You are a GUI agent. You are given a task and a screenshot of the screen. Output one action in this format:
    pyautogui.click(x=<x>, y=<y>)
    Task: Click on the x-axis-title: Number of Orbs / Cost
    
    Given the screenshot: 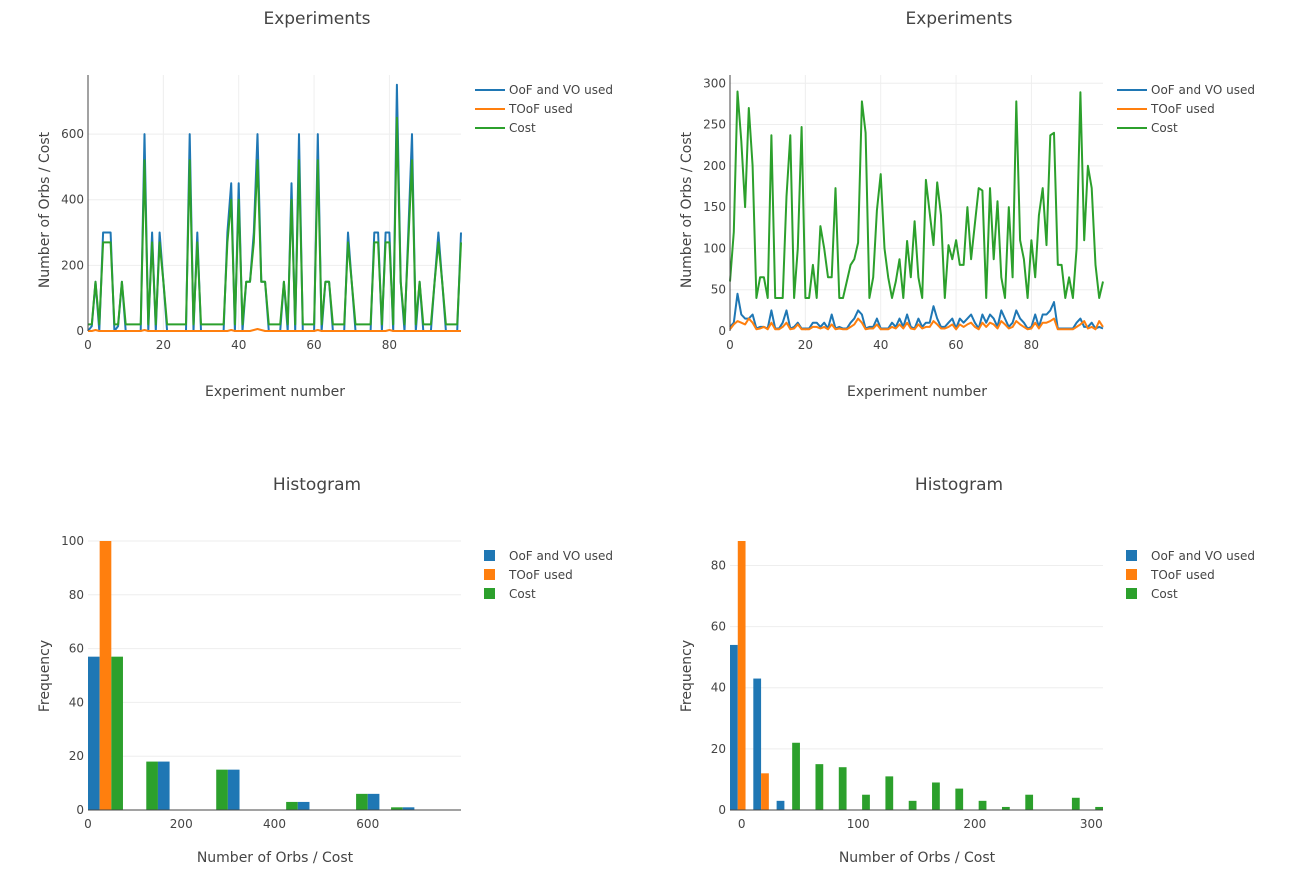 What is the action you would take?
    pyautogui.click(x=275, y=858)
    